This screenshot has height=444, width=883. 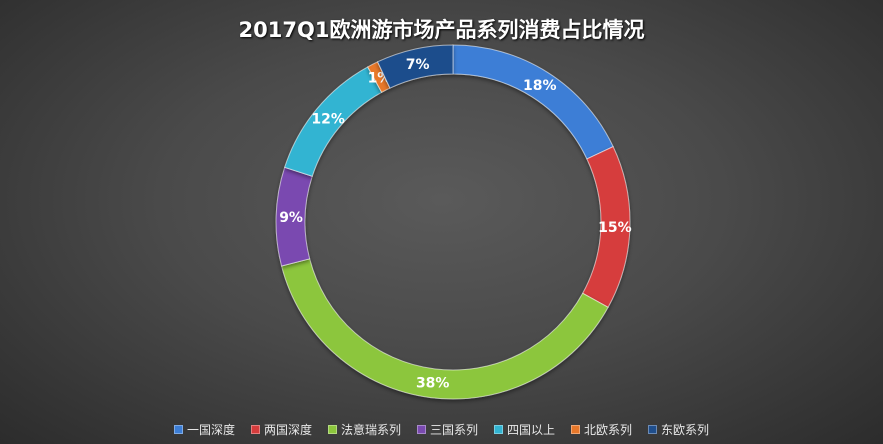 What do you see at coordinates (685, 430) in the screenshot?
I see `legend-label: 东欧系列` at bounding box center [685, 430].